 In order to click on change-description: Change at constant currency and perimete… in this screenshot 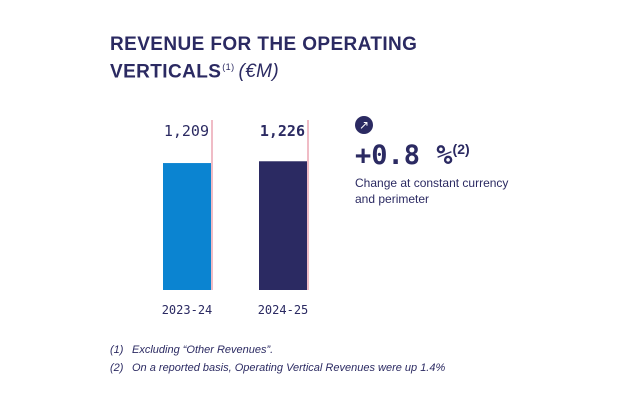, I will do `click(432, 191)`.